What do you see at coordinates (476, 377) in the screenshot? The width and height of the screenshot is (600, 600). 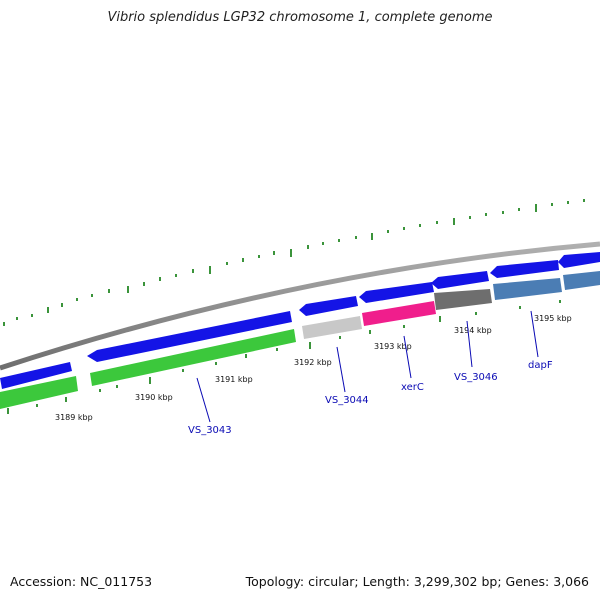 I see `gene-label-vs-3046: VS_3046` at bounding box center [476, 377].